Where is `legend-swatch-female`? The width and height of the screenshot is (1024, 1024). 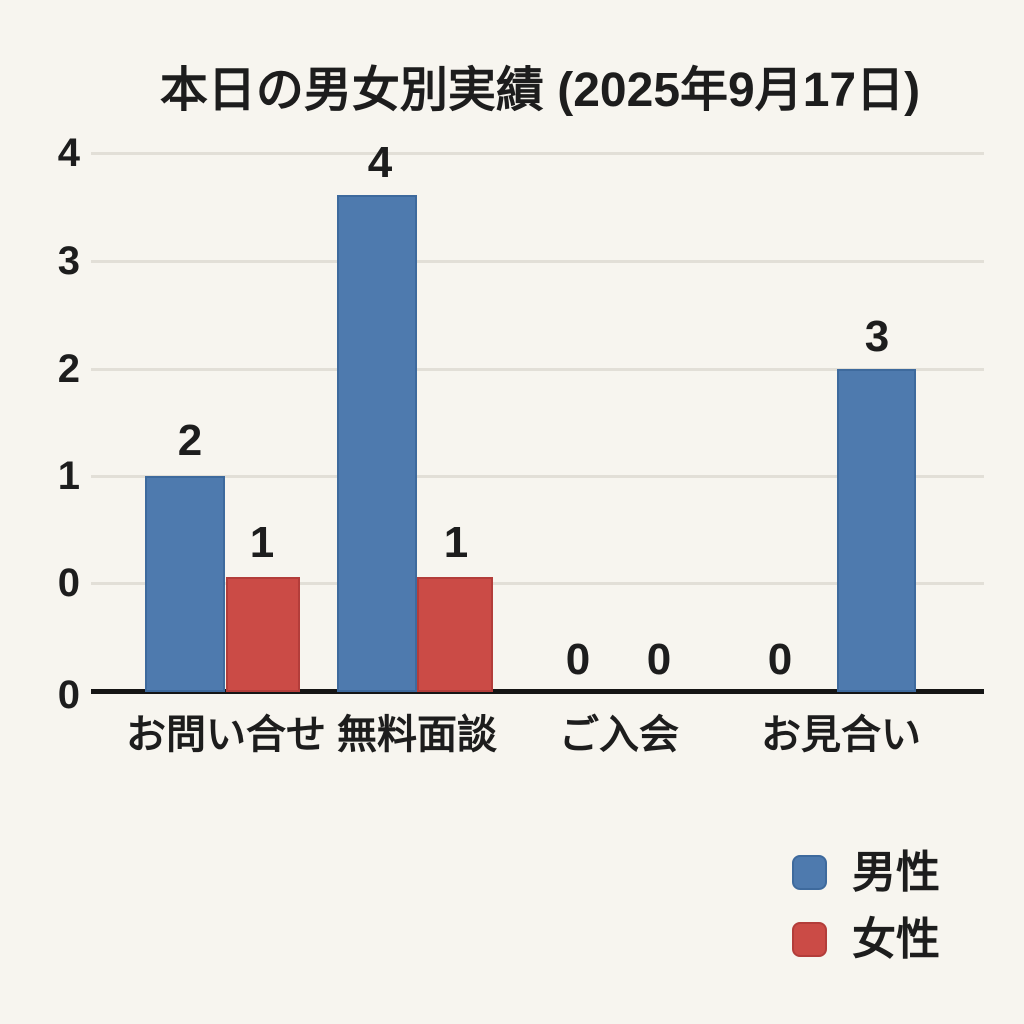
legend-swatch-female is located at coordinates (809, 939).